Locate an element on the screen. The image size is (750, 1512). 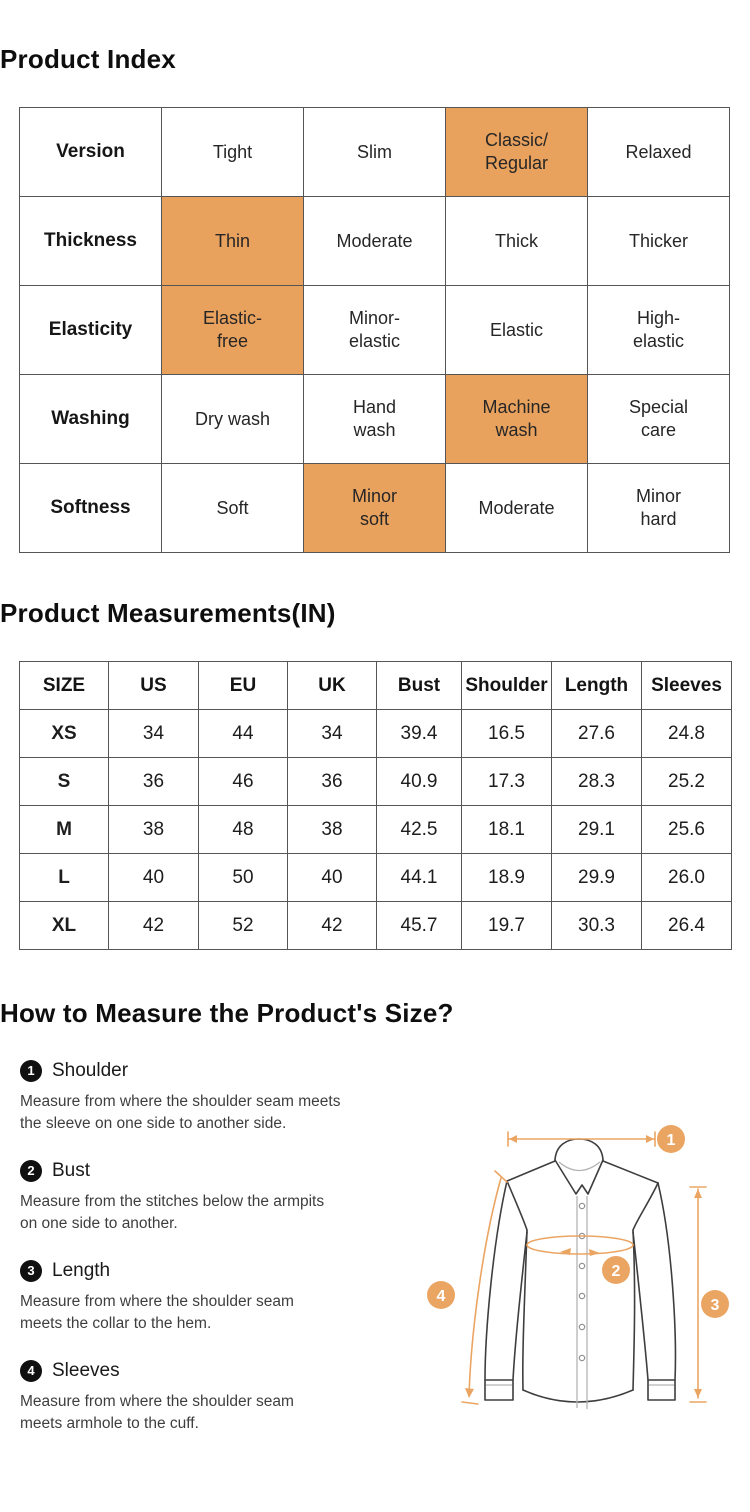
step-number-badge: 3 is located at coordinates (31, 1270).